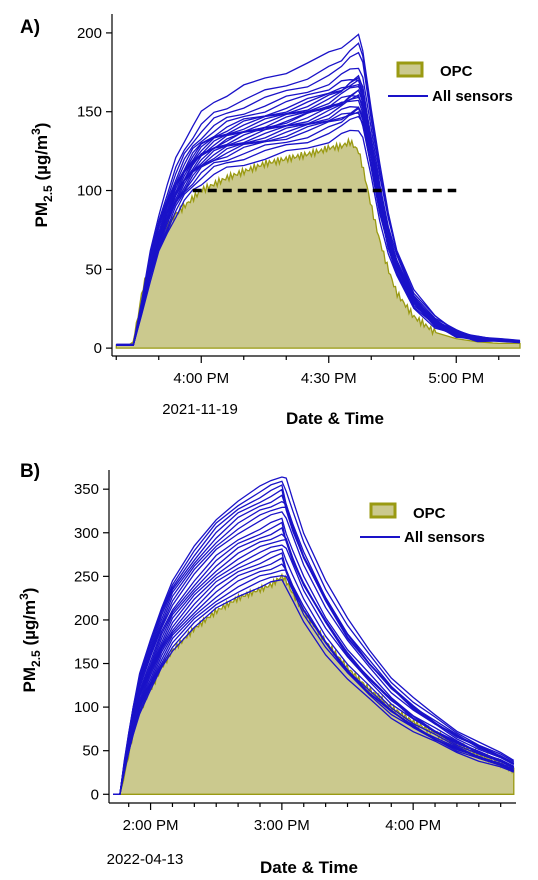 The image size is (538, 880). What do you see at coordinates (86, 533) in the screenshot?
I see `y-tick-label: 300` at bounding box center [86, 533].